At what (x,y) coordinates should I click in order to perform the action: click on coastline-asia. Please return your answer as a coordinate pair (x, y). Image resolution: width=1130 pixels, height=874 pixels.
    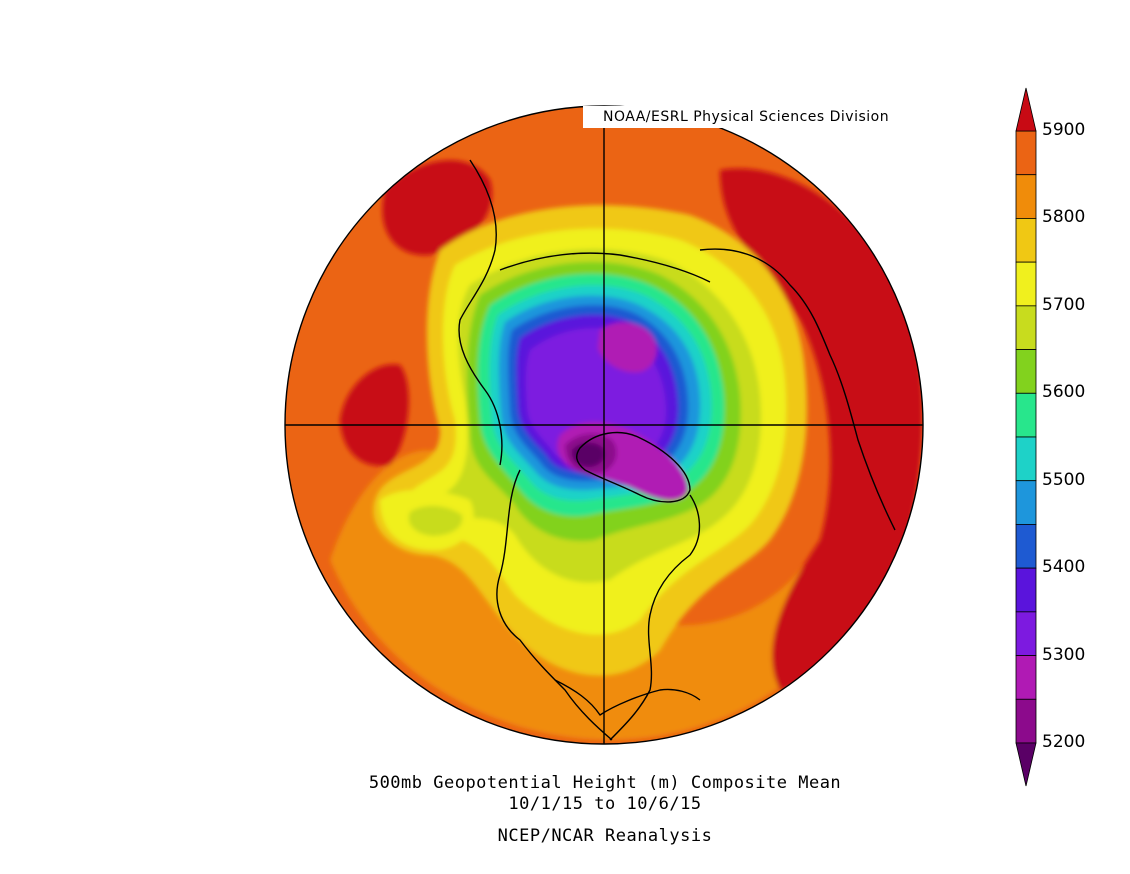
    Looking at the image, I should click on (480, 312).